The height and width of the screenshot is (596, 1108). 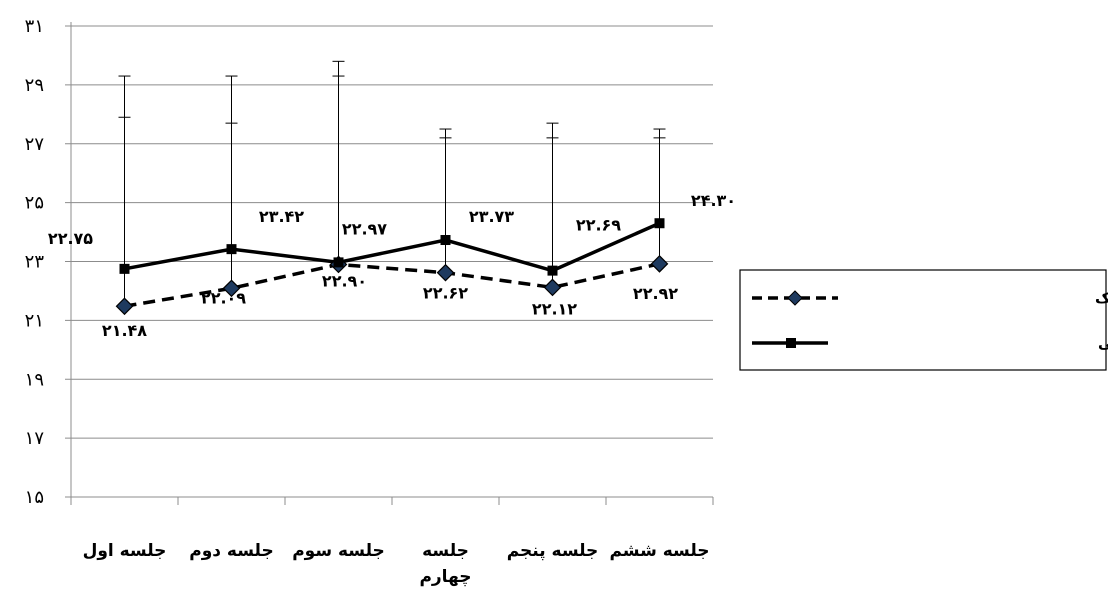 I want to click on legend-label-antipsychotic: آنتی سایکوتیک, so click(x=1101, y=298).